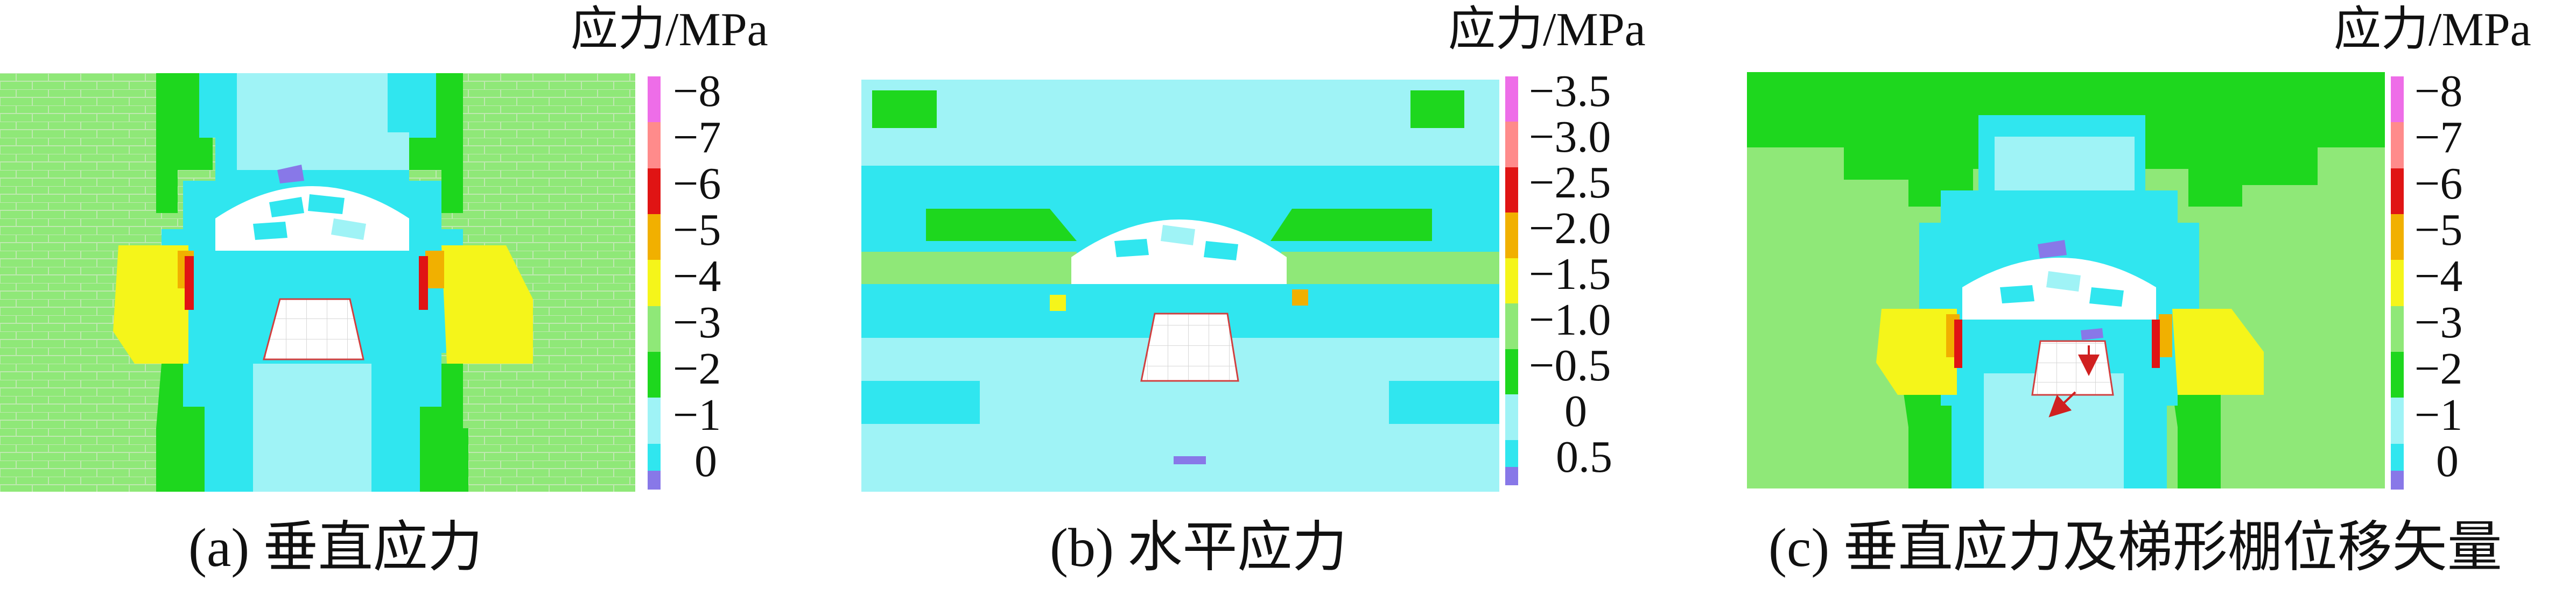 The image size is (2576, 595). I want to click on colorbar-horizontal-stress, so click(1511, 280).